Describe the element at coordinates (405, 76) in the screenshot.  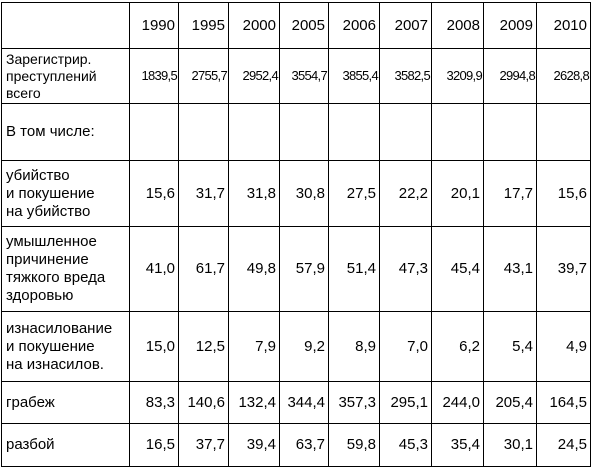
I see `value-cell: 3582,5` at that location.